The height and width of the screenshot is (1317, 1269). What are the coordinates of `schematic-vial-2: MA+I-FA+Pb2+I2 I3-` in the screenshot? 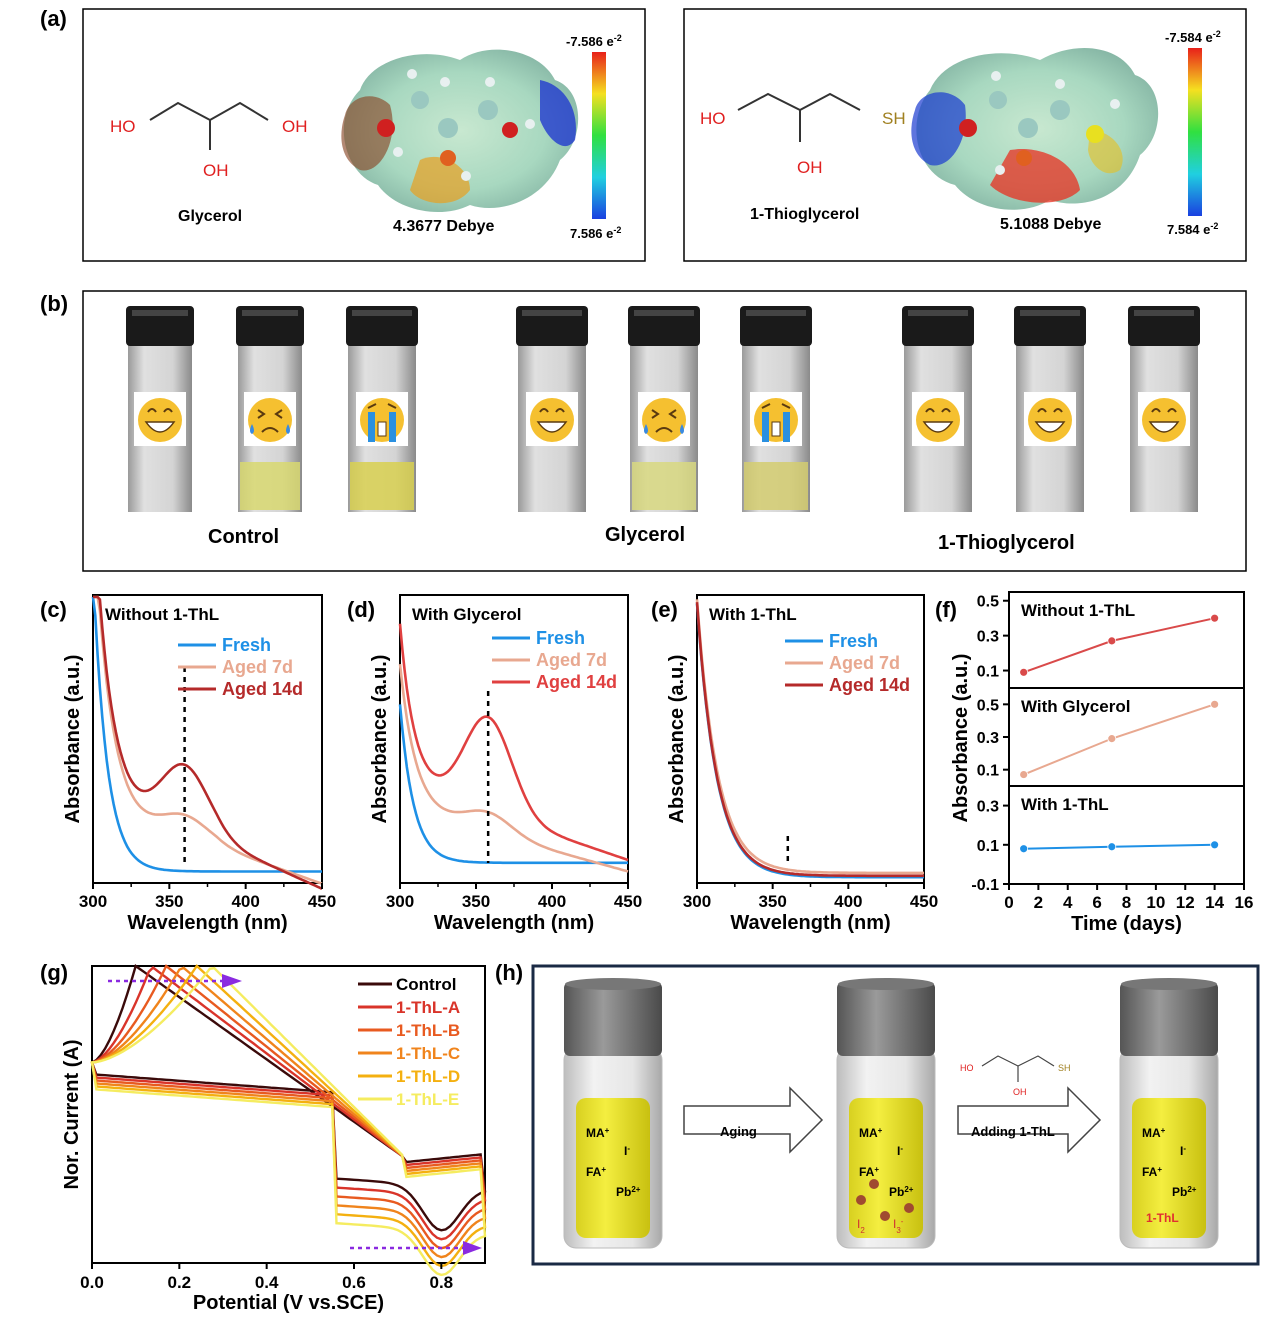 It's located at (886, 1113).